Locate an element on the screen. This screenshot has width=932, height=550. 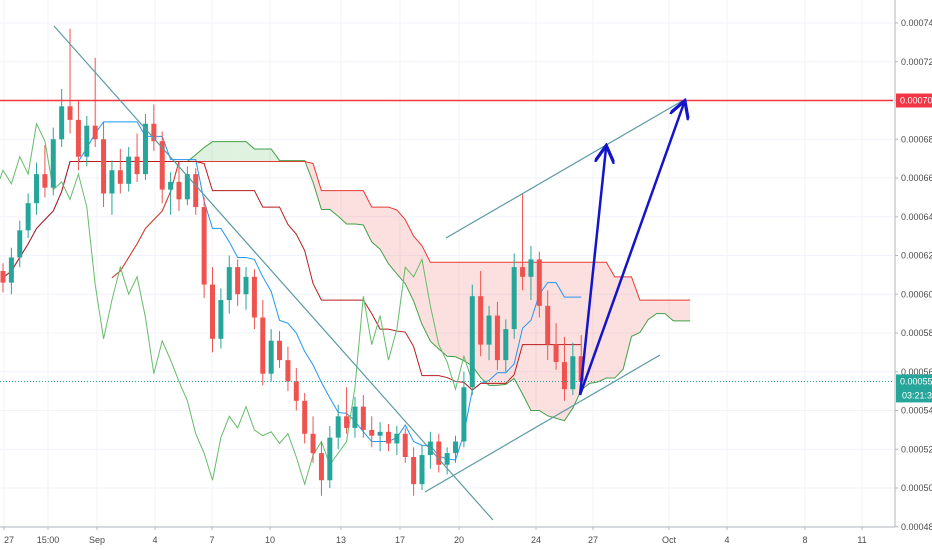
last-price-label: 0.000555 is located at coordinates (916, 381).